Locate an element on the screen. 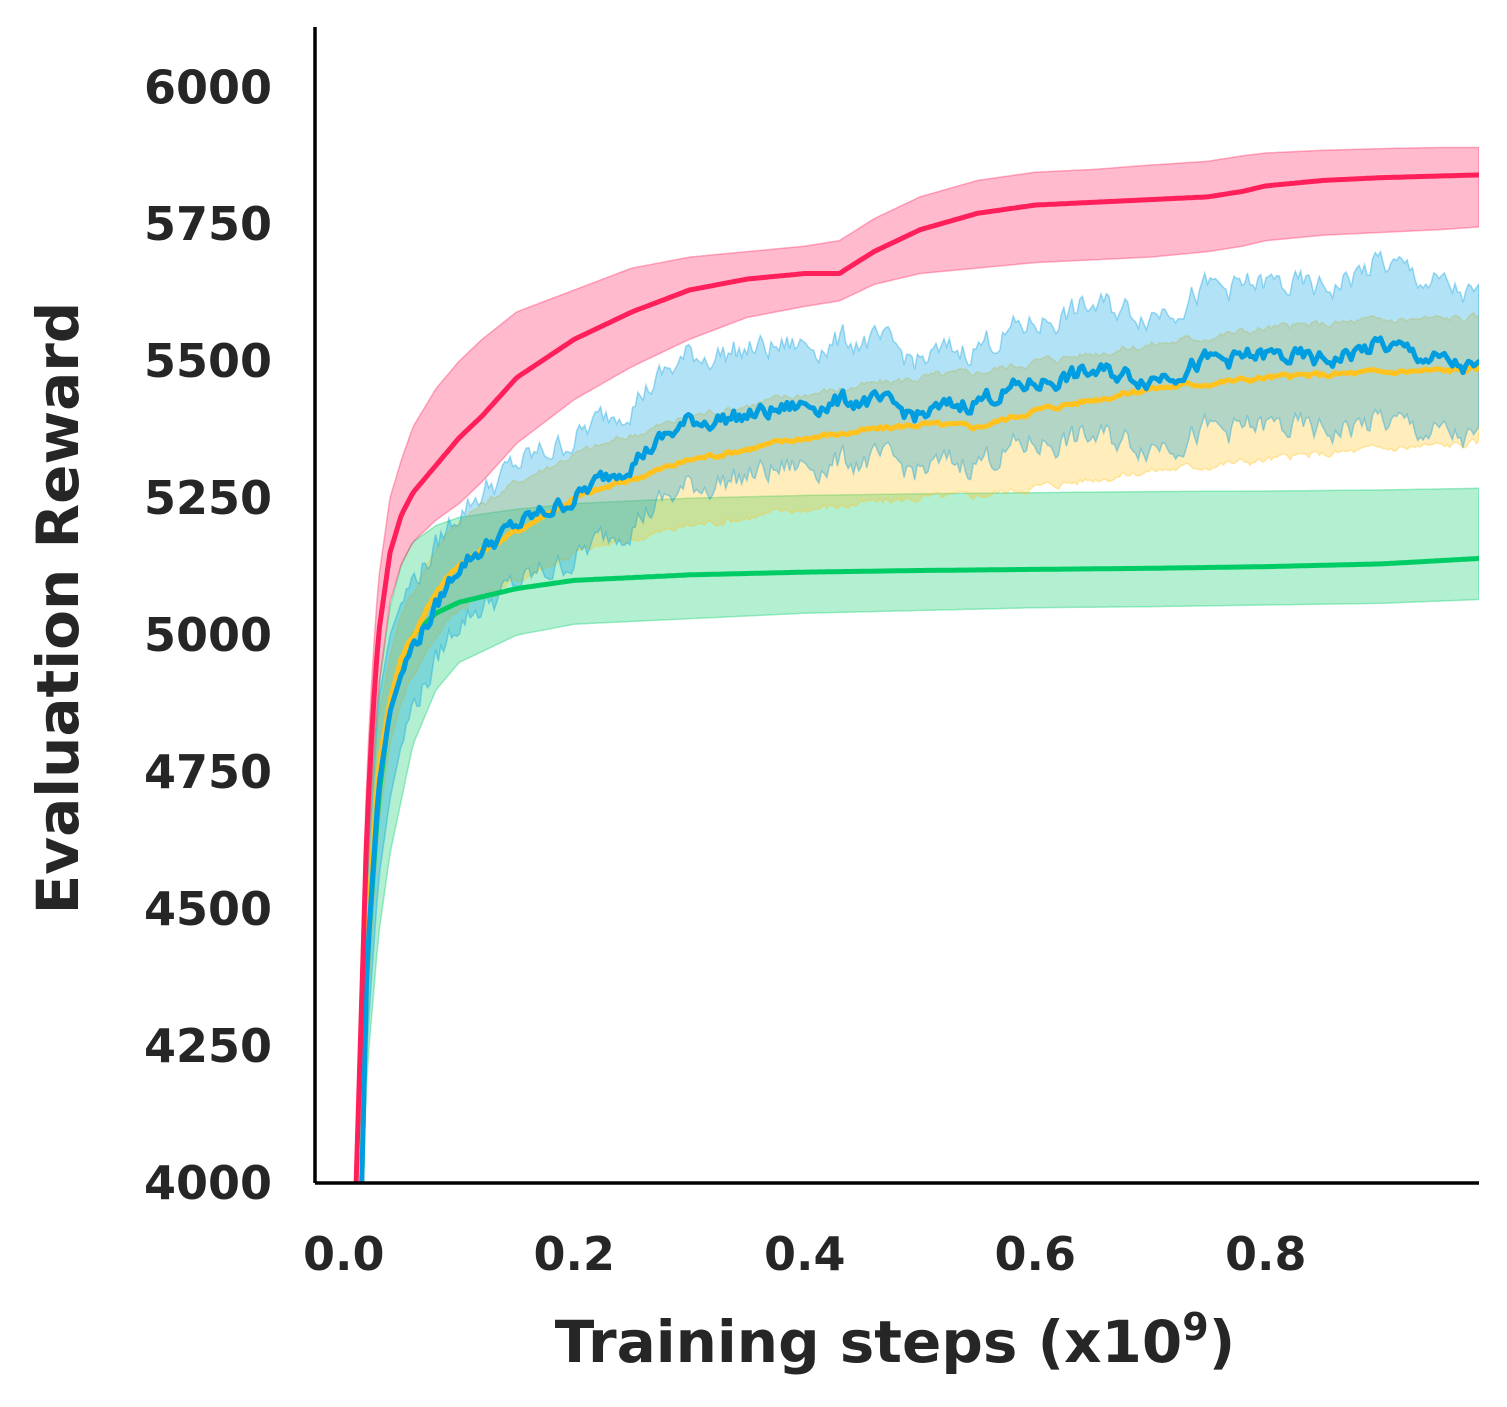 This screenshot has width=1507, height=1407. x-axis-title: Training steps (x109) is located at coordinates (895, 1340).